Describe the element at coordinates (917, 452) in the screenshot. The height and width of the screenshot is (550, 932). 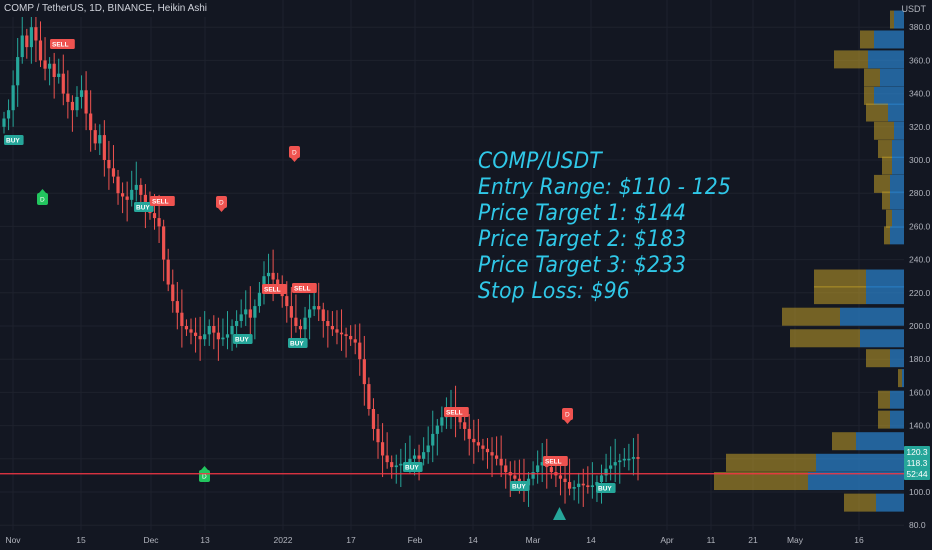
I see `current-price-tag: 120.3` at that location.